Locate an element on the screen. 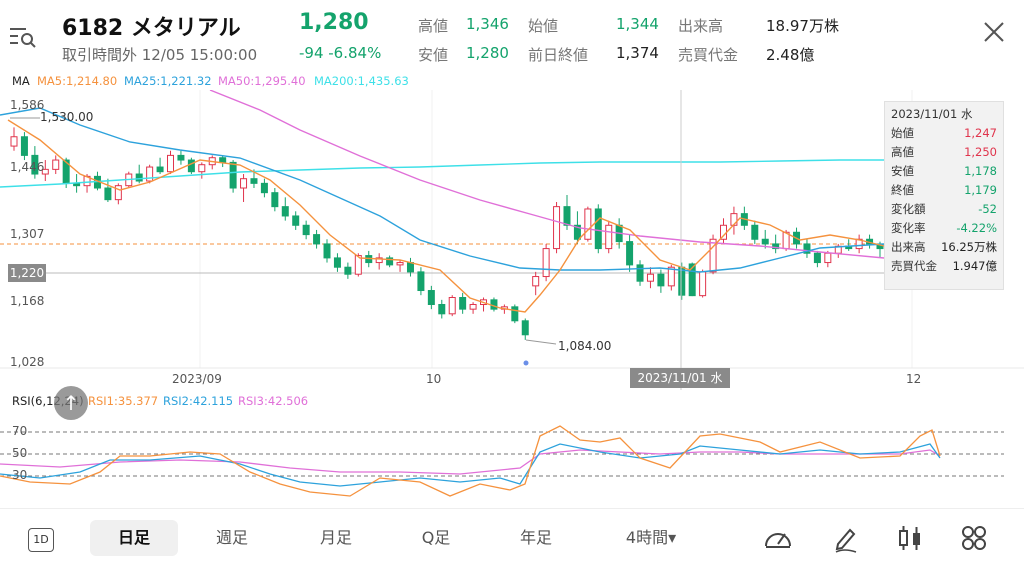  stat-open-value: 1,344 is located at coordinates (637, 24).